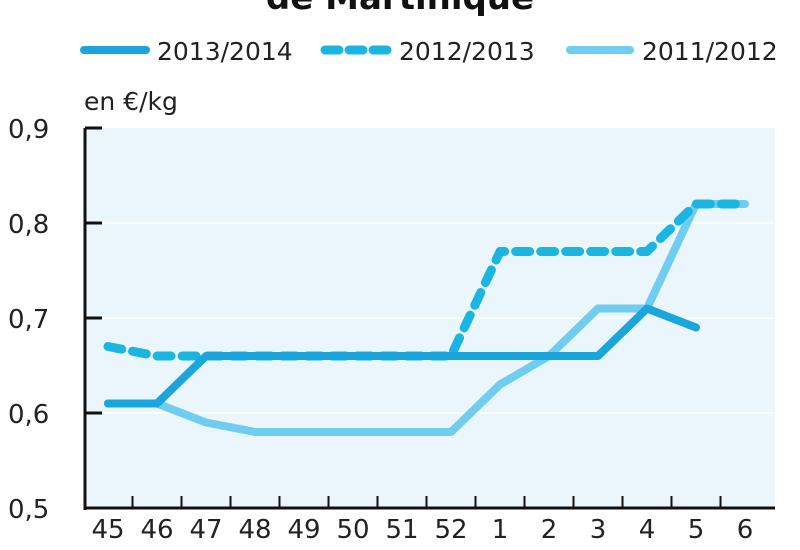 Image resolution: width=800 pixels, height=550 pixels. I want to click on series-line-2013-2014, so click(402, 356).